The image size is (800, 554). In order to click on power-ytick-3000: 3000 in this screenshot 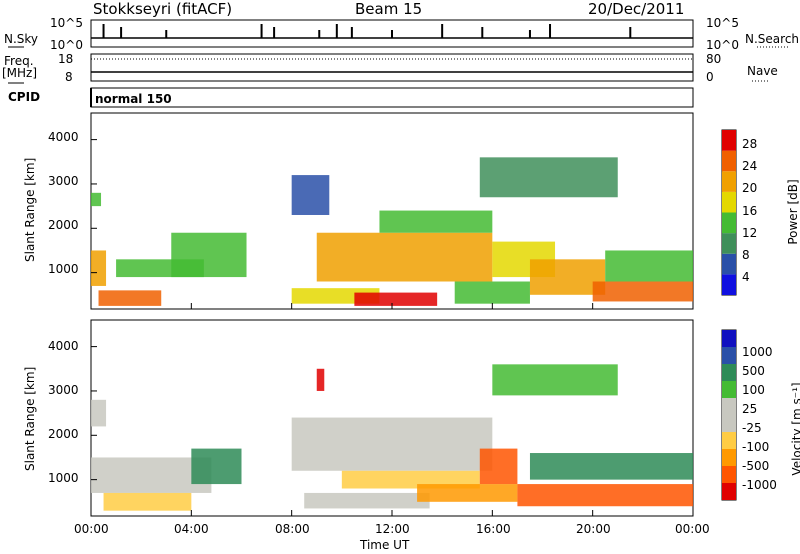, I will do `click(63, 181)`.